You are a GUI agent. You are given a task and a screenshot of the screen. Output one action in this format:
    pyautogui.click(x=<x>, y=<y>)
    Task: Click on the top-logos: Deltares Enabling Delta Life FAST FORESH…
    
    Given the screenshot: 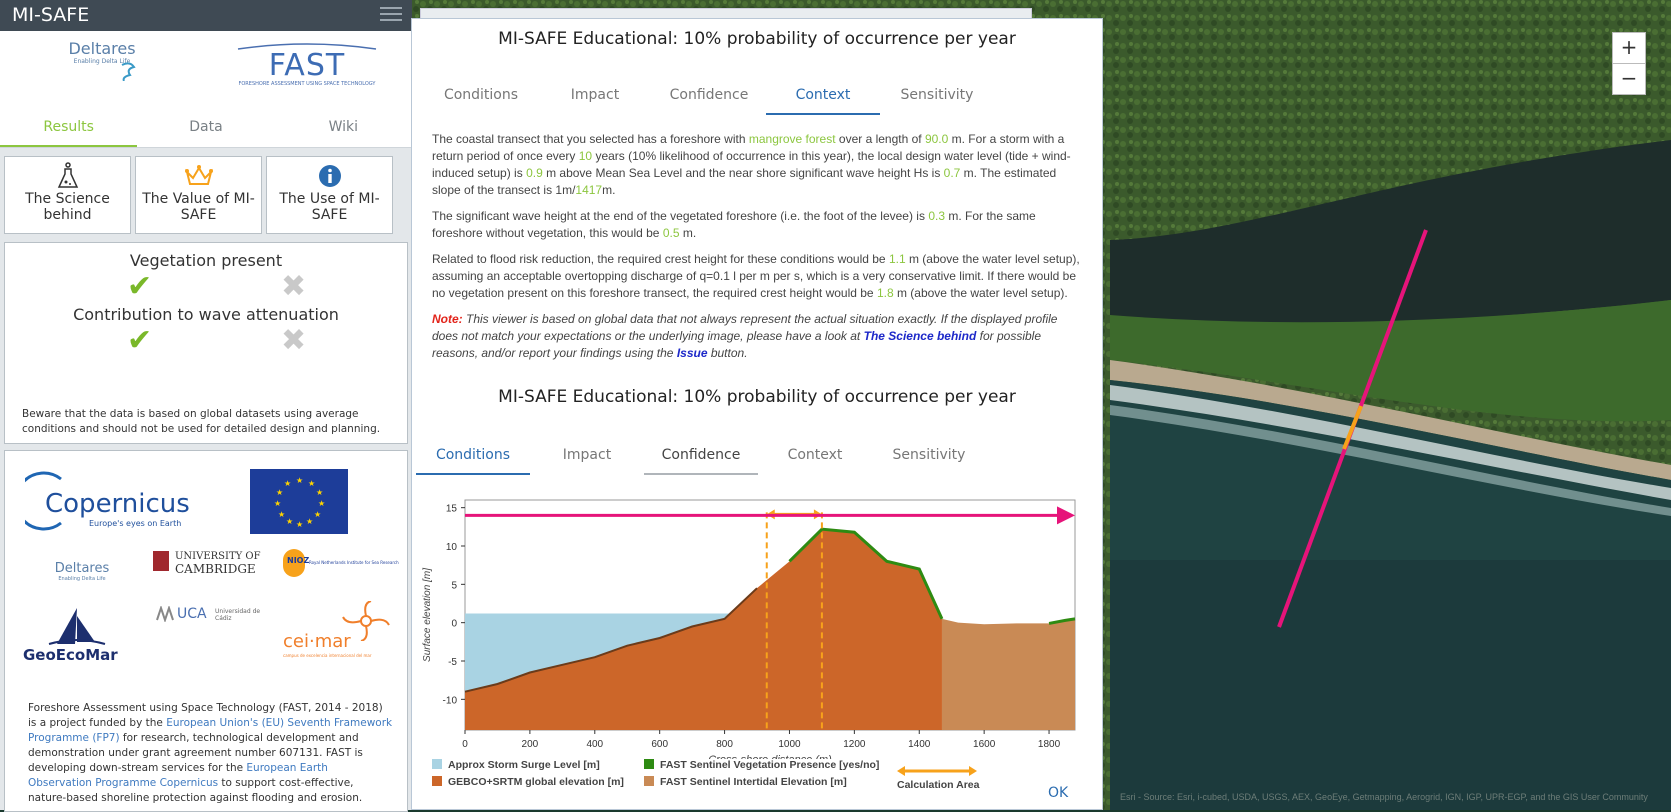 What is the action you would take?
    pyautogui.click(x=206, y=69)
    